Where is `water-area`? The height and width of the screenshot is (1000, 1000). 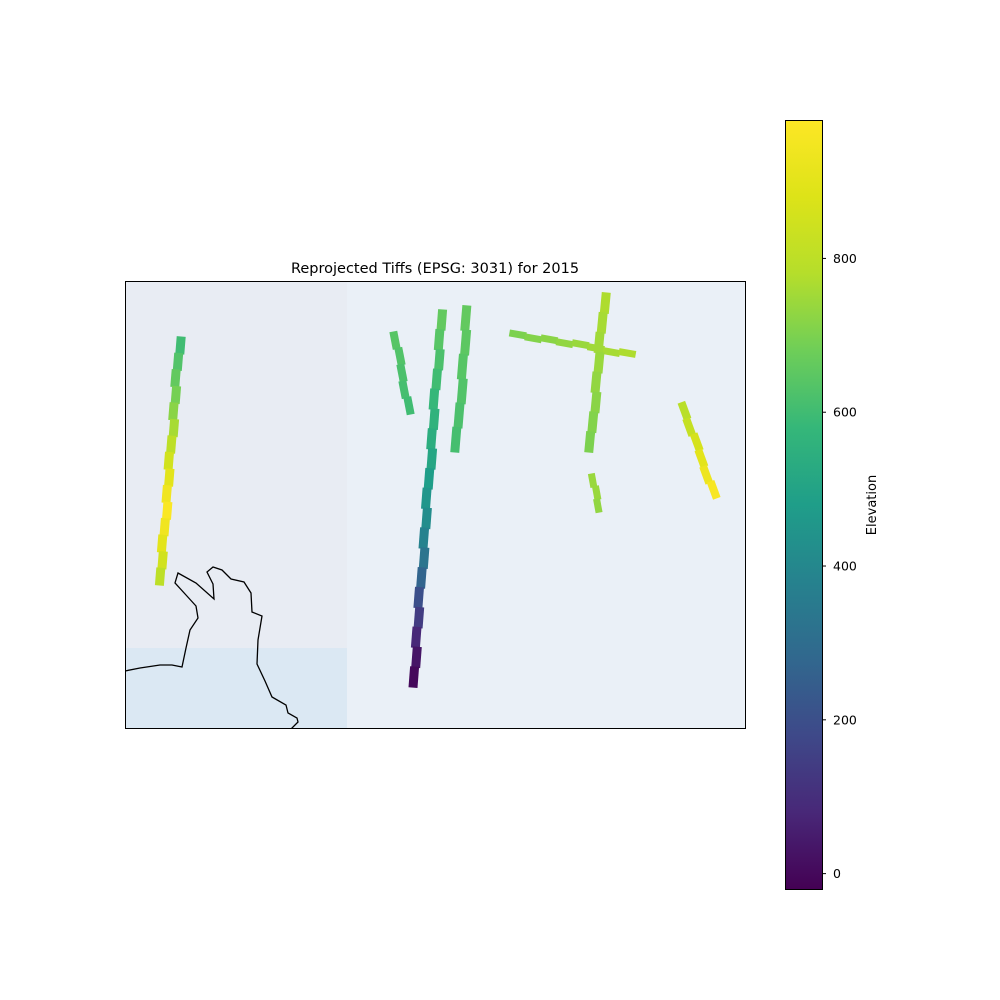
water-area is located at coordinates (236, 688).